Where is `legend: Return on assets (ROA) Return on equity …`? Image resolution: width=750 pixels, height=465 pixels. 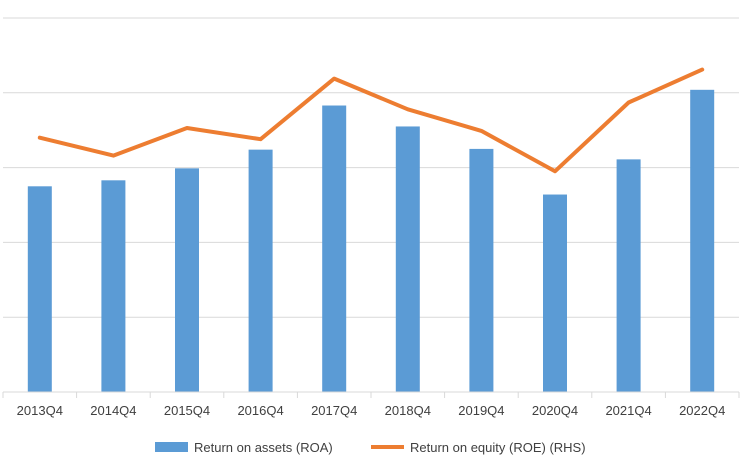
legend: Return on assets (ROA) Return on equity … is located at coordinates (370, 447).